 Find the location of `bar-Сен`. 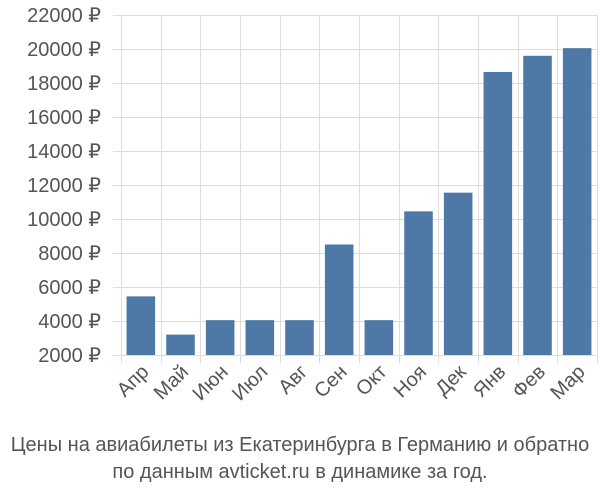

bar-Сен is located at coordinates (339, 299).